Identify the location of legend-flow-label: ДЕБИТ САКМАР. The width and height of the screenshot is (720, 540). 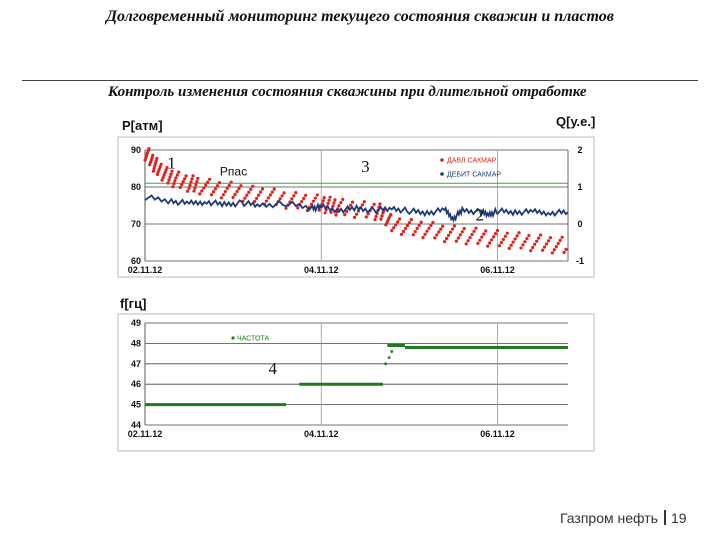
(474, 175).